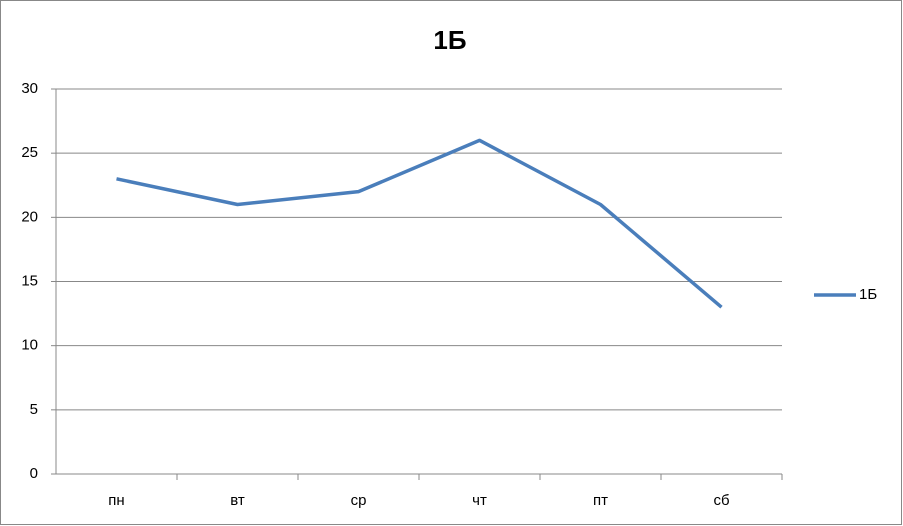 The image size is (903, 526). What do you see at coordinates (237, 500) in the screenshot?
I see `x-tick-label: вт` at bounding box center [237, 500].